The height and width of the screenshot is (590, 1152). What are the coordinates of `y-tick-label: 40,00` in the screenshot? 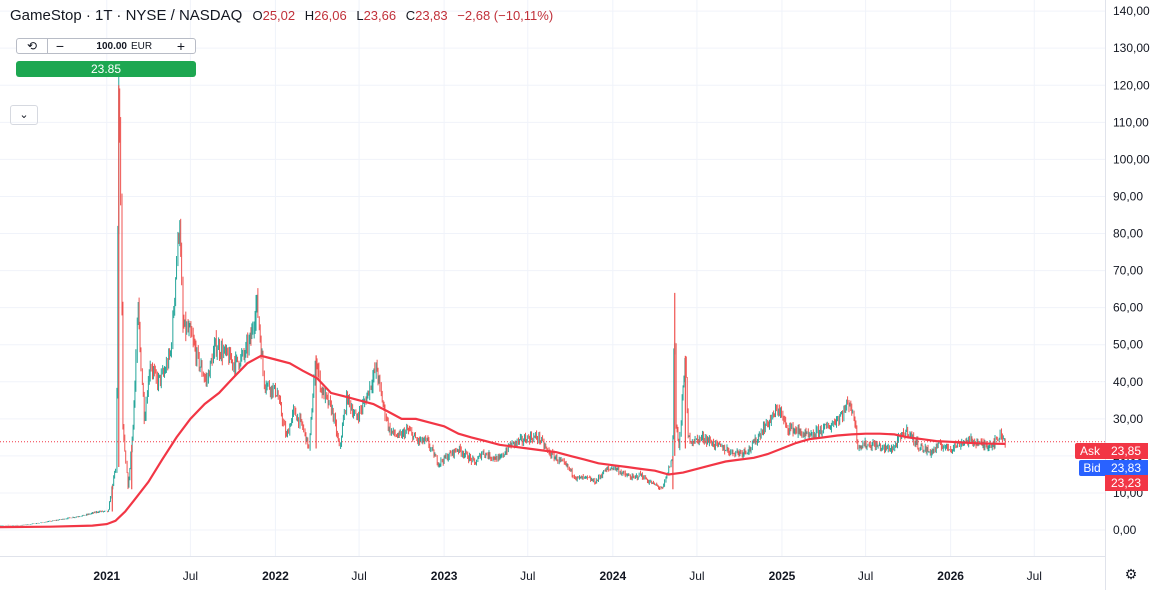 It's located at (1128, 382).